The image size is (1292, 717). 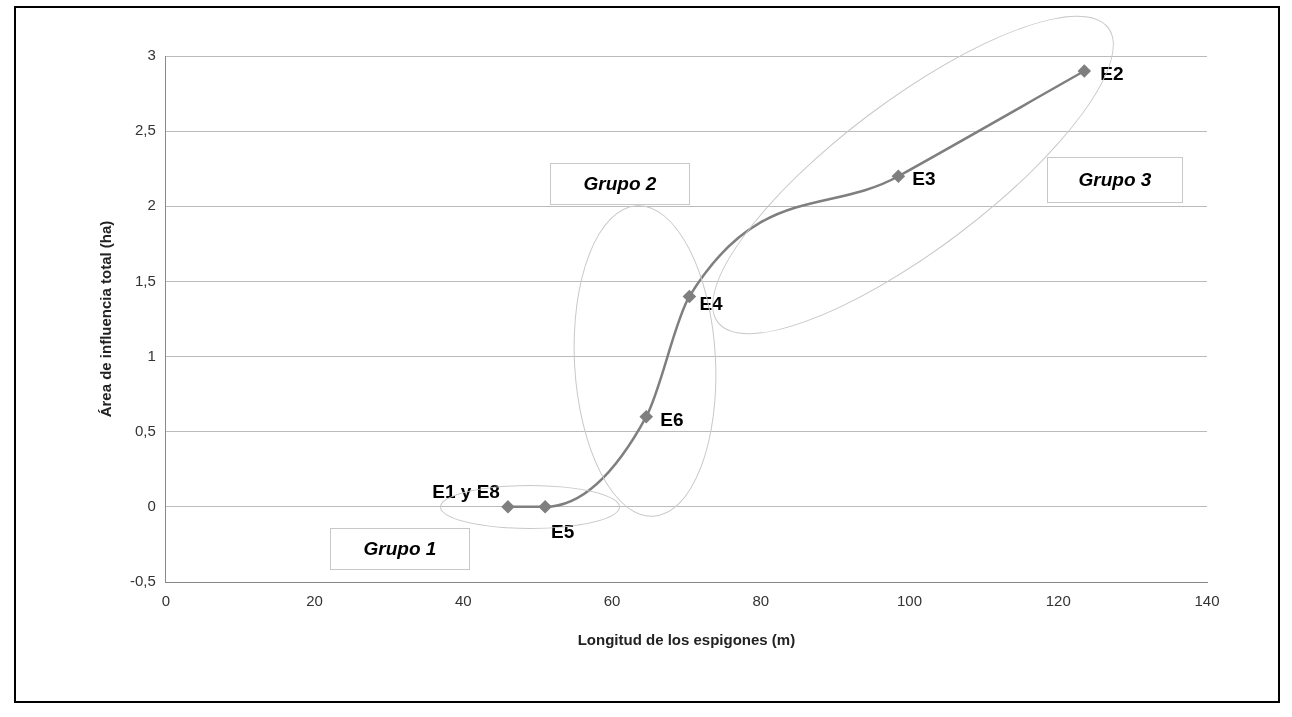 What do you see at coordinates (910, 601) in the screenshot?
I see `x-tick-label: 100` at bounding box center [910, 601].